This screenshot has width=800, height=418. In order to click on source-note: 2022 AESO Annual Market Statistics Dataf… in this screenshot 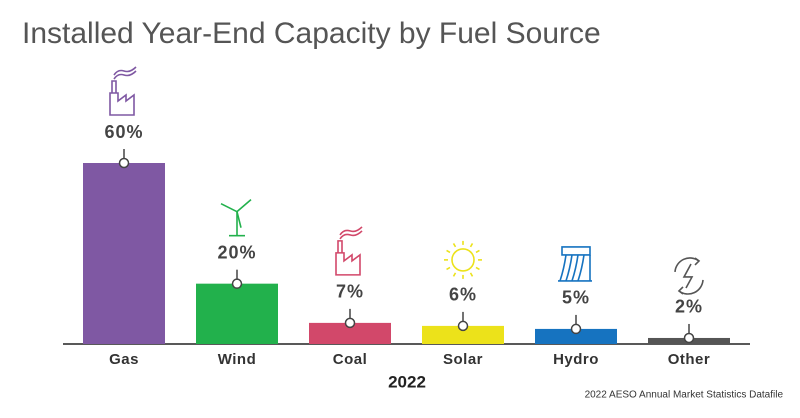, I will do `click(684, 395)`.